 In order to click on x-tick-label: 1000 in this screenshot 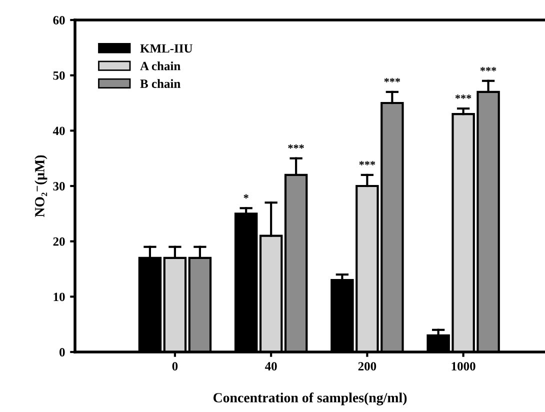, I will do `click(464, 366)`.